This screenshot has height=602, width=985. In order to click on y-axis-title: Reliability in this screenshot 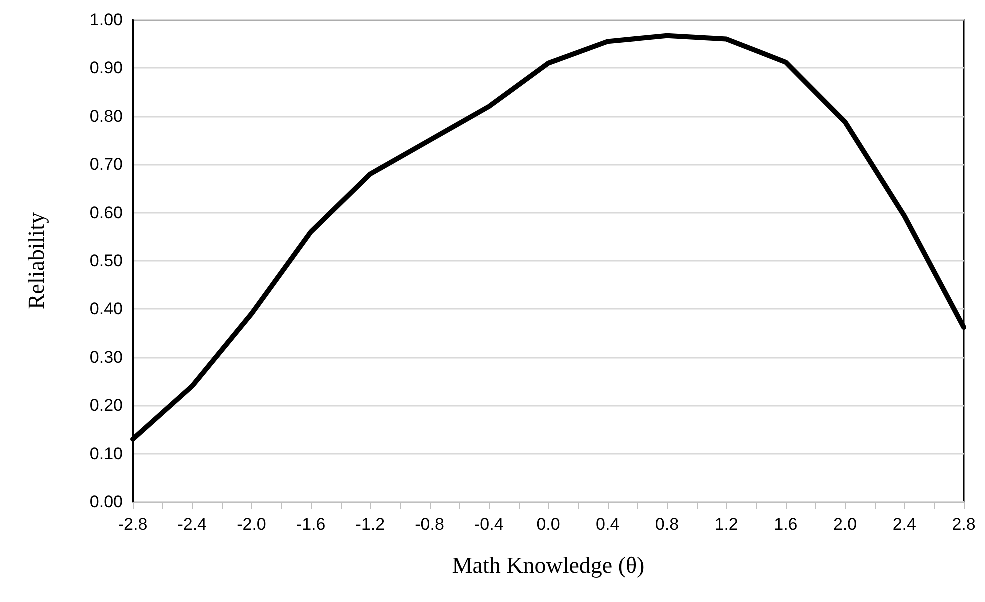, I will do `click(36, 261)`.